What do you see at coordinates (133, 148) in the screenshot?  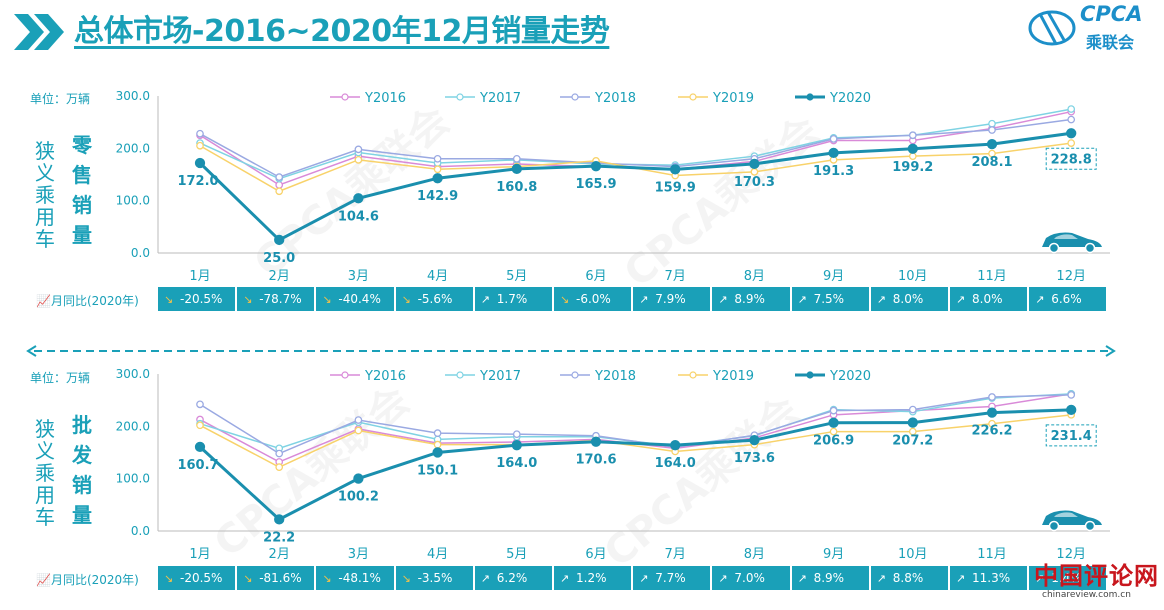 I see `y-tick-label: 200.0` at bounding box center [133, 148].